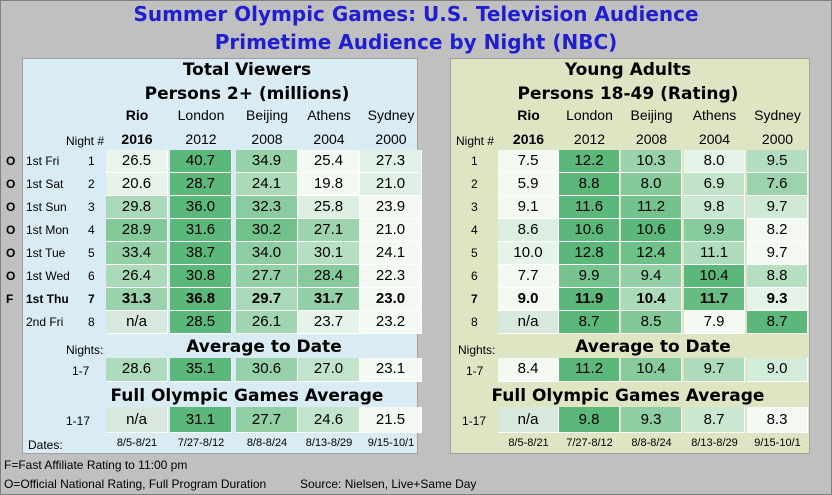 This screenshot has width=832, height=495. Describe the element at coordinates (329, 184) in the screenshot. I see `data-cell: 19.8` at that location.